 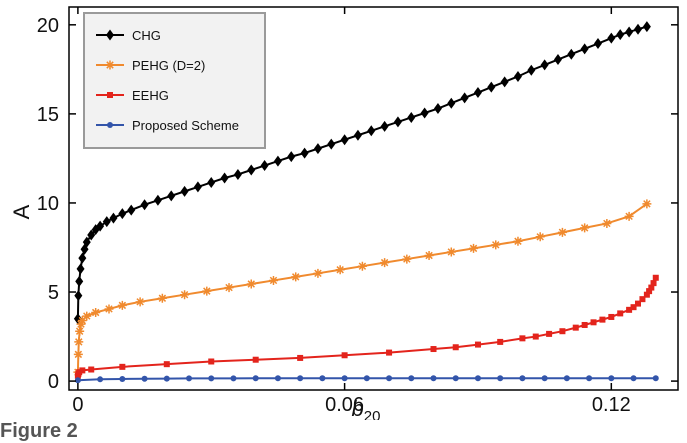 I want to click on x-tick-label: 0, so click(x=77, y=405).